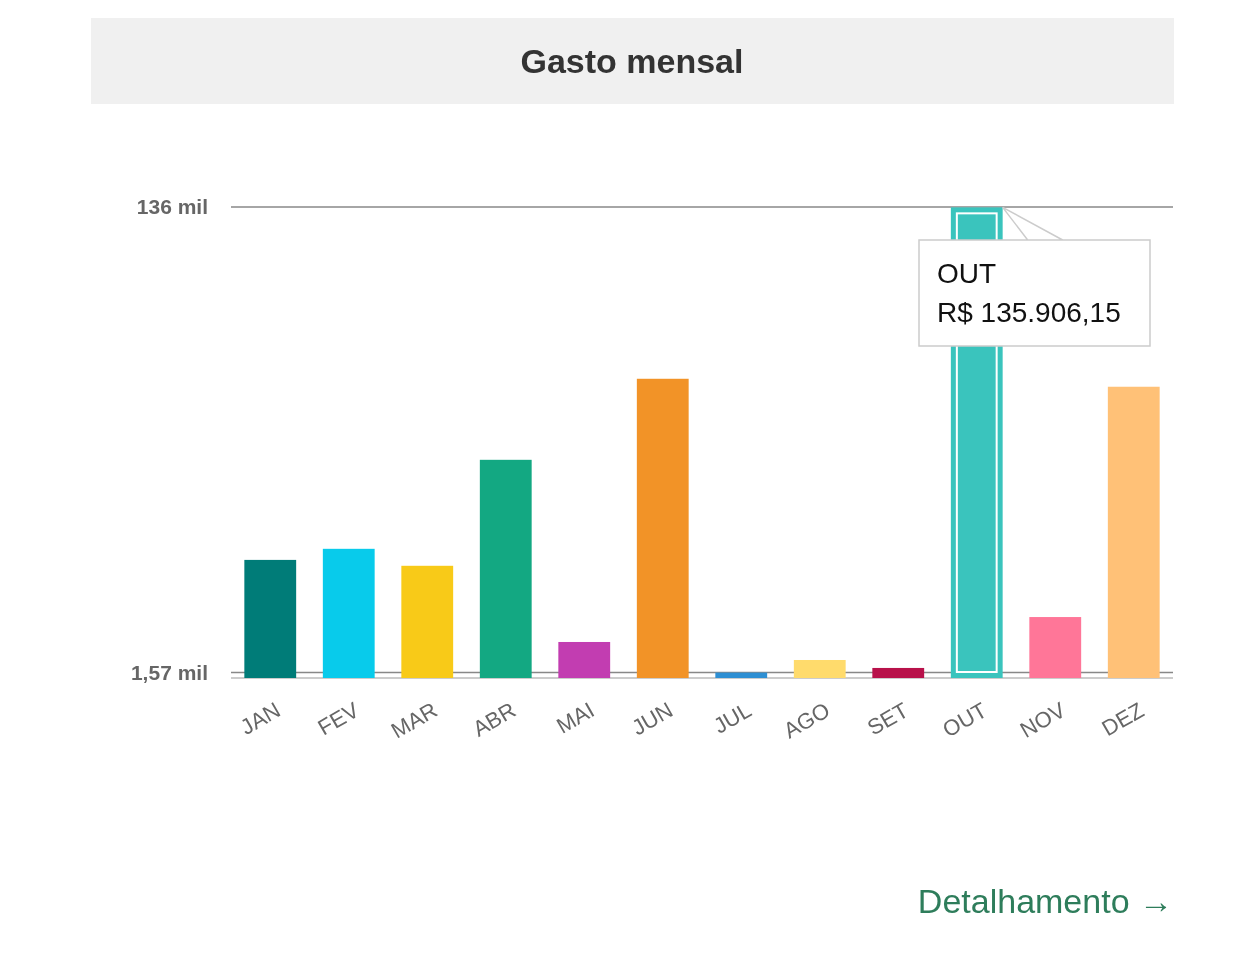 The width and height of the screenshot is (1235, 959). I want to click on x-tick-label: JUN, so click(652, 719).